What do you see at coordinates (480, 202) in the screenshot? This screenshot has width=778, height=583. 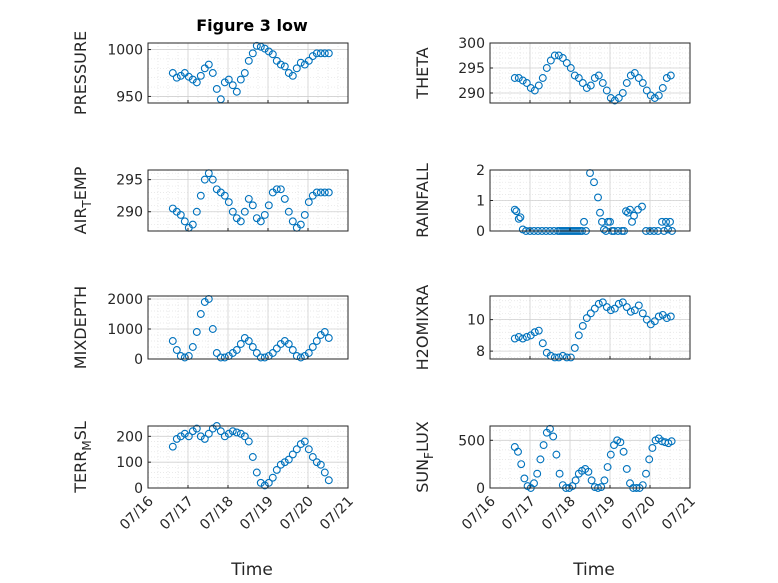 I see `y-tick-label: 1` at bounding box center [480, 202].